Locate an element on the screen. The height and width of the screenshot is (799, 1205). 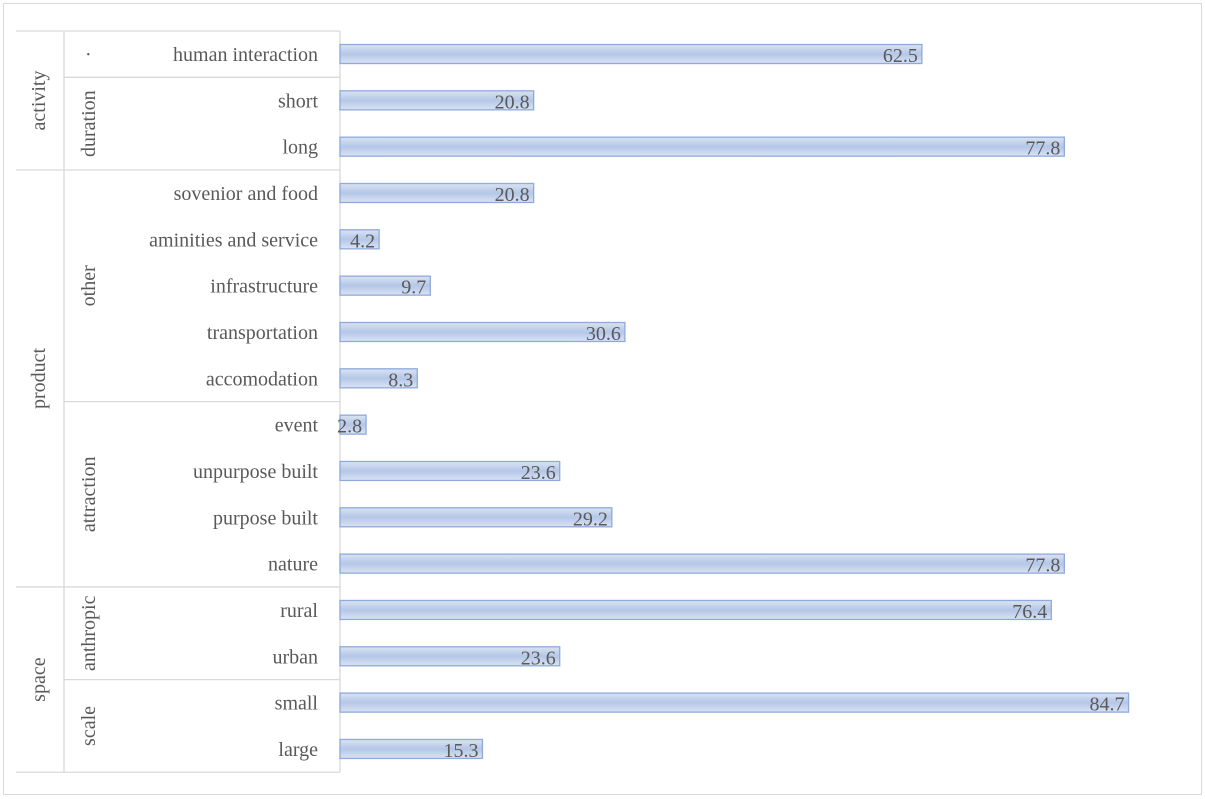
category-label-3: sovenior and food is located at coordinates (246, 194).